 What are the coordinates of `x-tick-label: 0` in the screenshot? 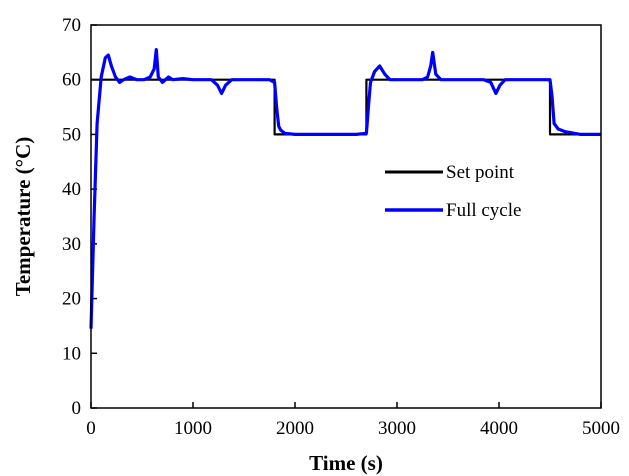 It's located at (91, 428).